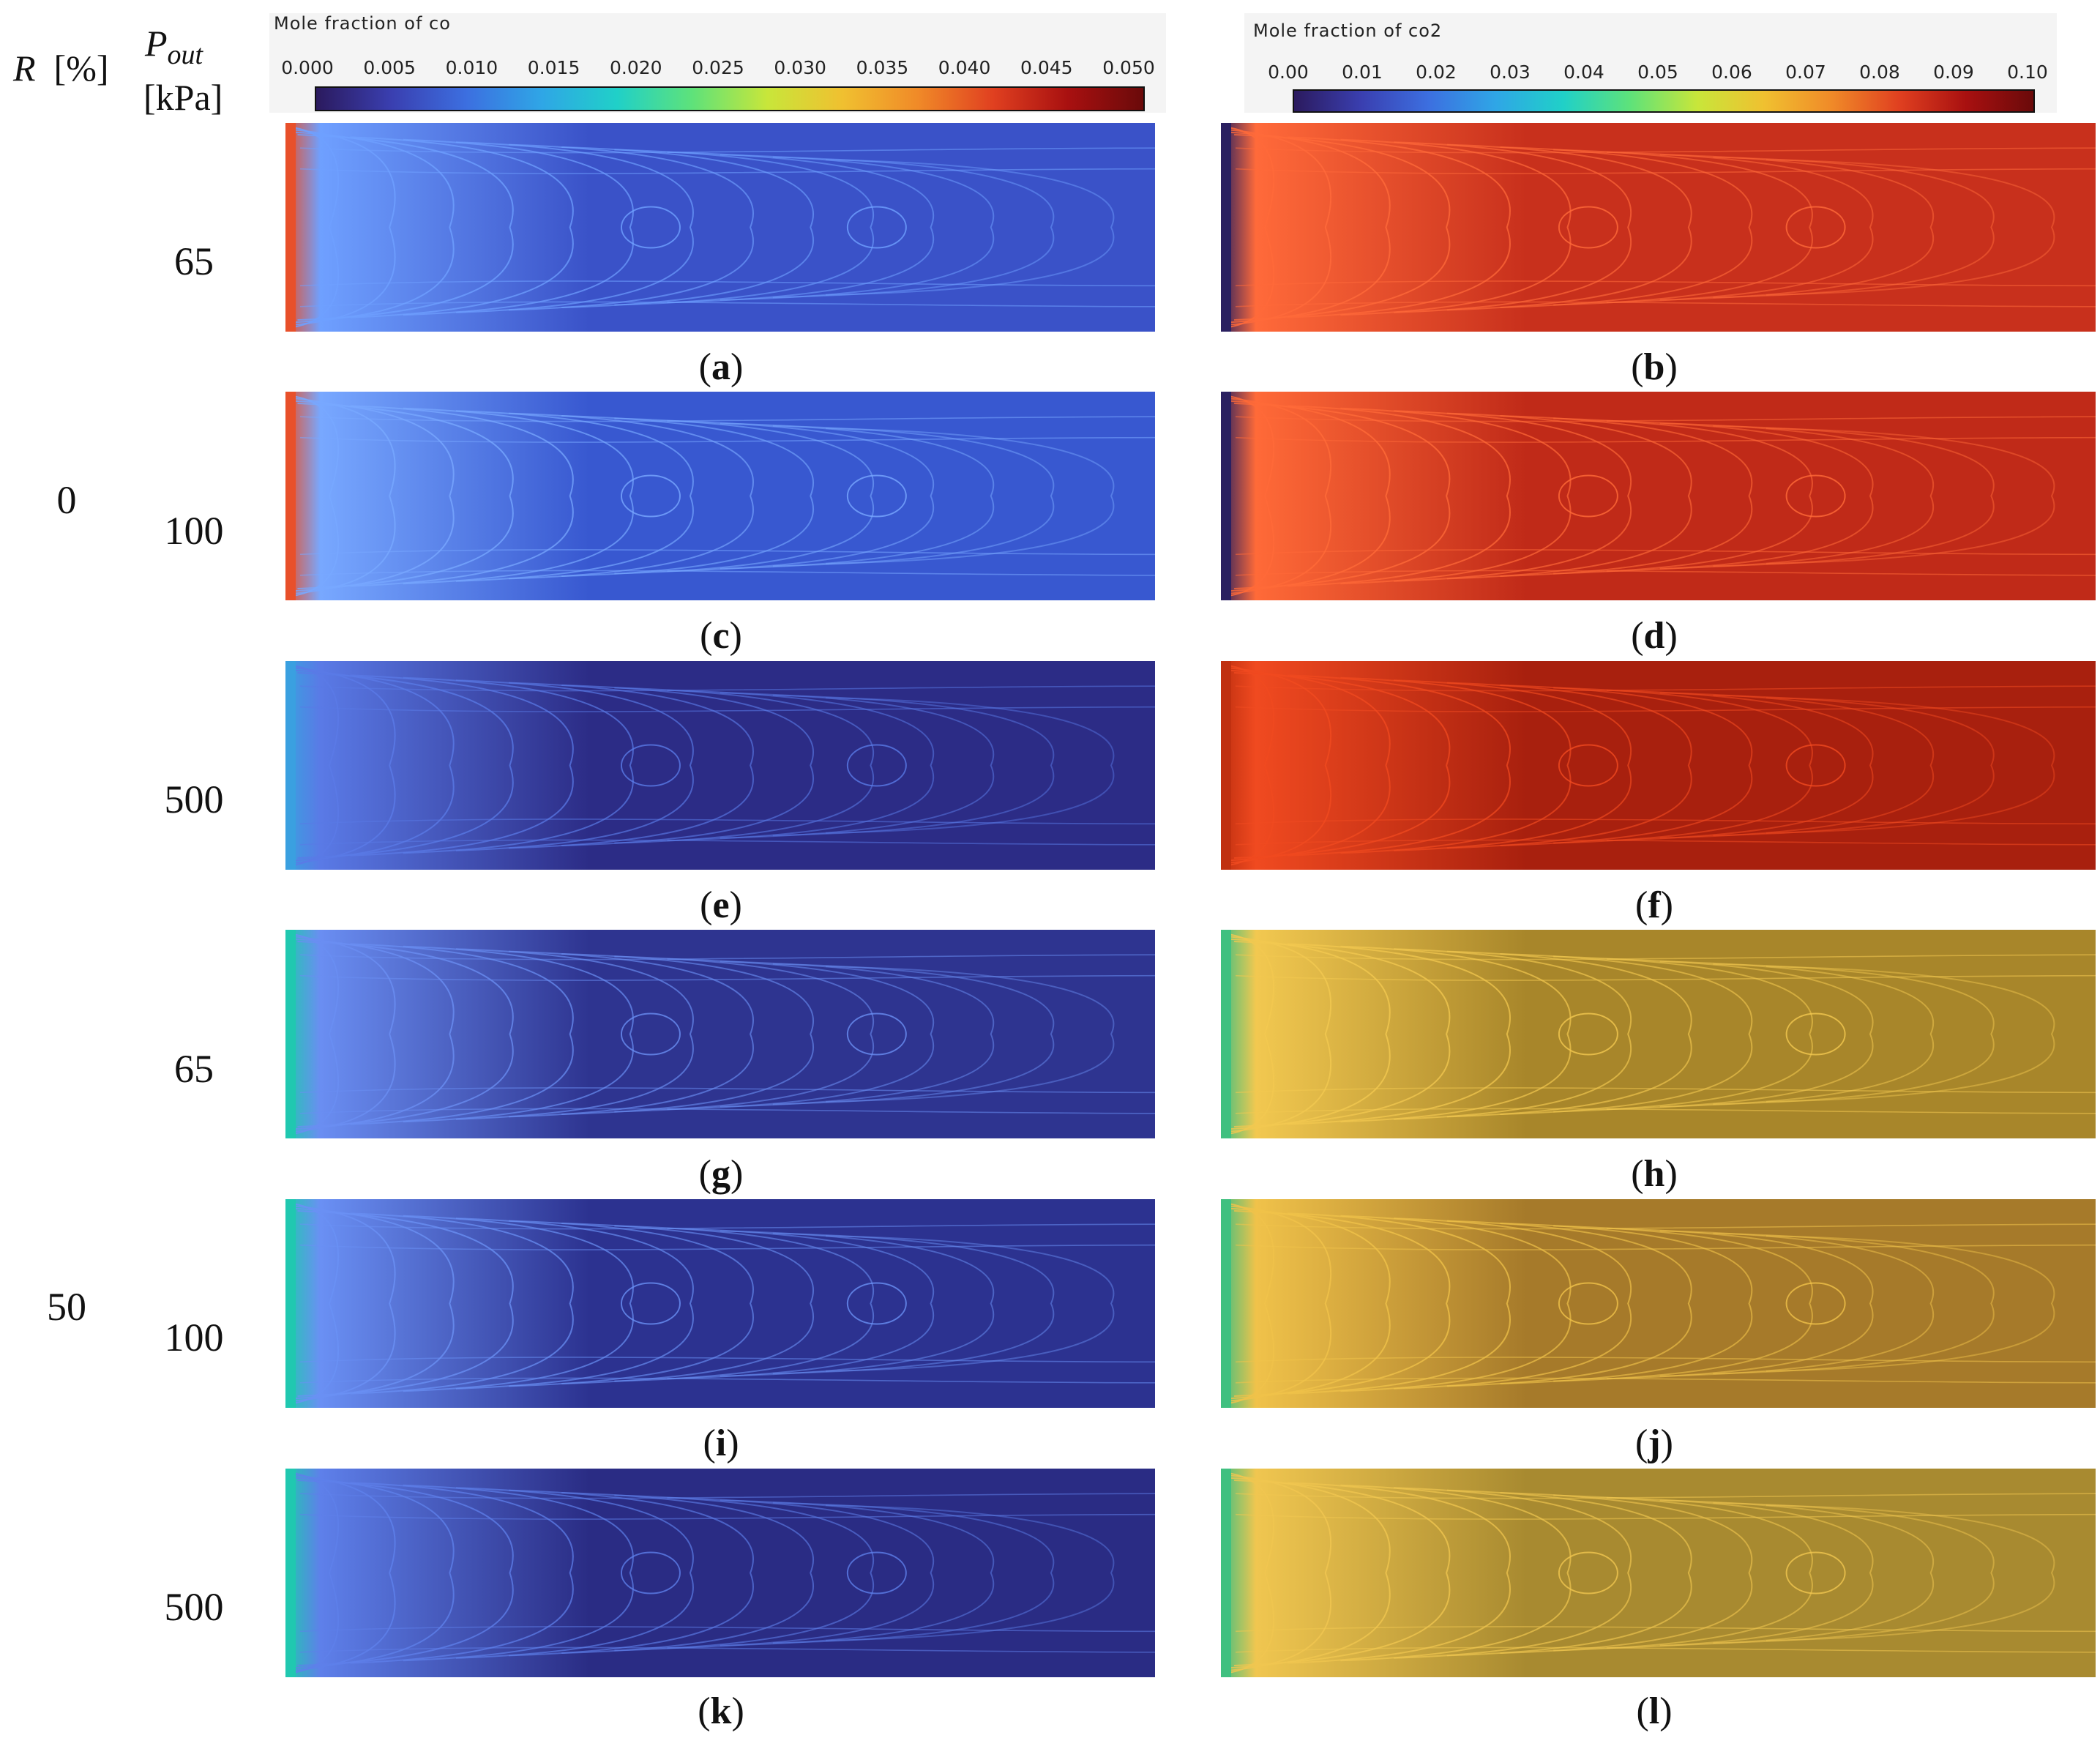 The width and height of the screenshot is (2100, 1738). What do you see at coordinates (66, 500) in the screenshot?
I see `r-group-label-0: 0` at bounding box center [66, 500].